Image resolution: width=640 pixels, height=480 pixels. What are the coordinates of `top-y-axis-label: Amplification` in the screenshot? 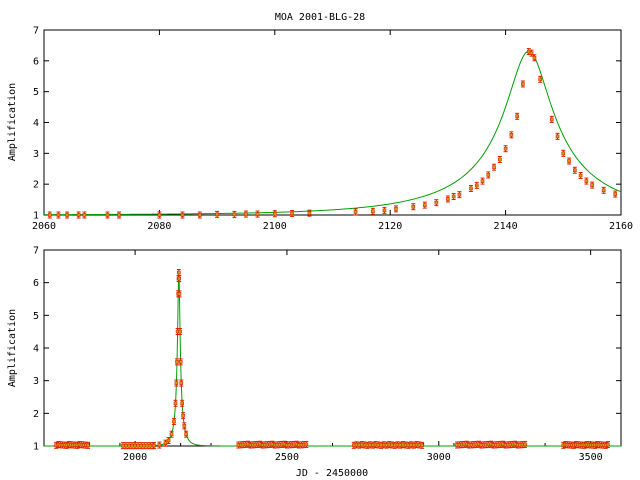 It's located at (12, 122).